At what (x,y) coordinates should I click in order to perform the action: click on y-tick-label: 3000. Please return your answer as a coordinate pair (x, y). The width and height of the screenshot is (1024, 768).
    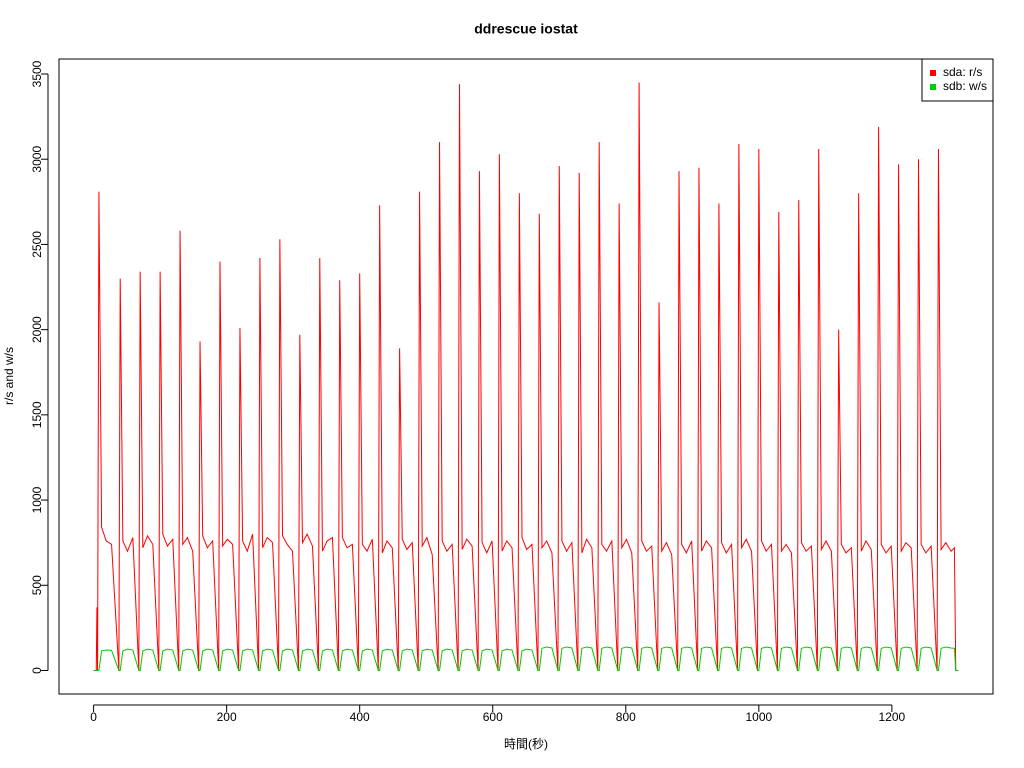
    Looking at the image, I should click on (37, 159).